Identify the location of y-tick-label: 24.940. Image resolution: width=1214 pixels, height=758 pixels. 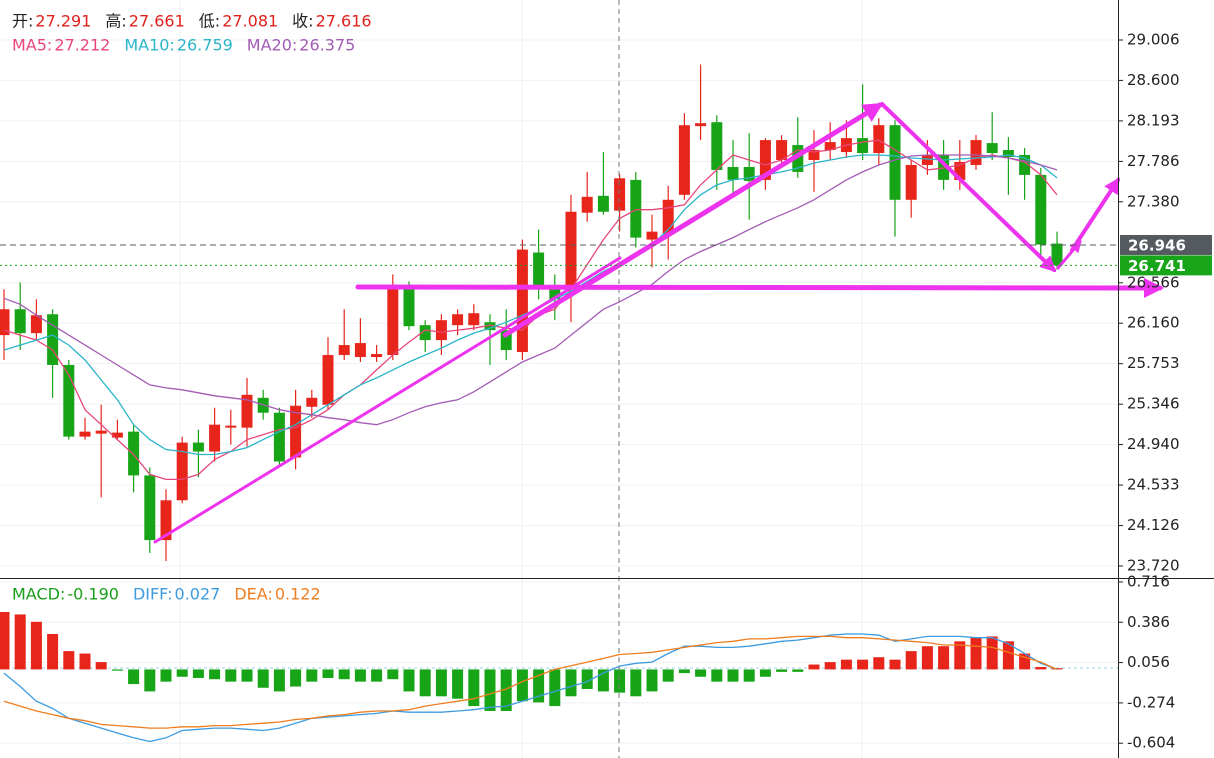
(1153, 444).